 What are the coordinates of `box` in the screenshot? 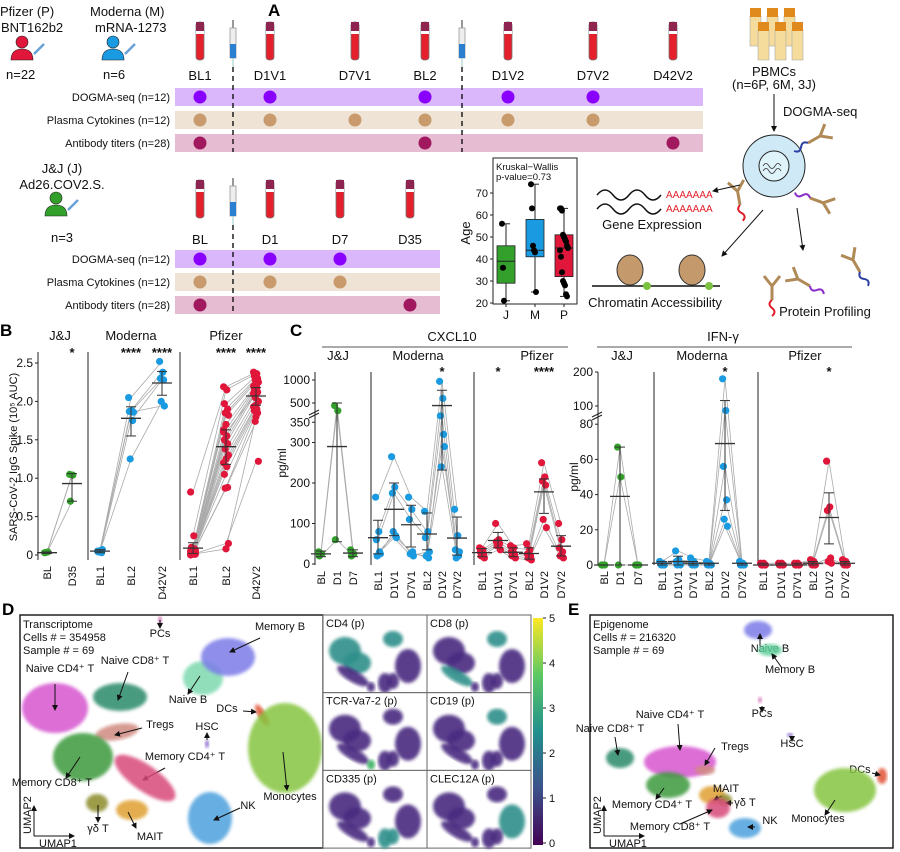 It's located at (506, 264).